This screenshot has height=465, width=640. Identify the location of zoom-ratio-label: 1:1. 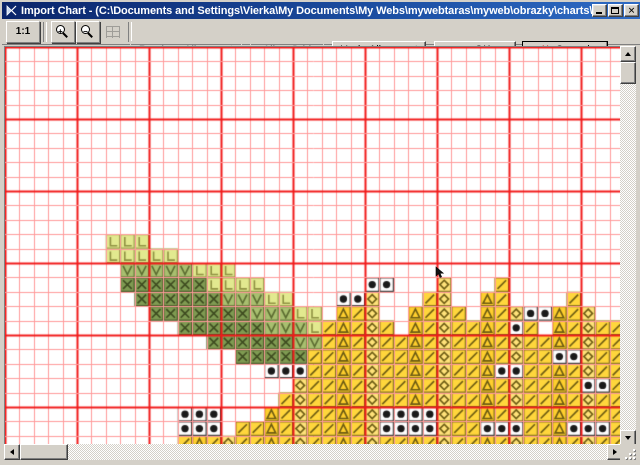
(23, 31).